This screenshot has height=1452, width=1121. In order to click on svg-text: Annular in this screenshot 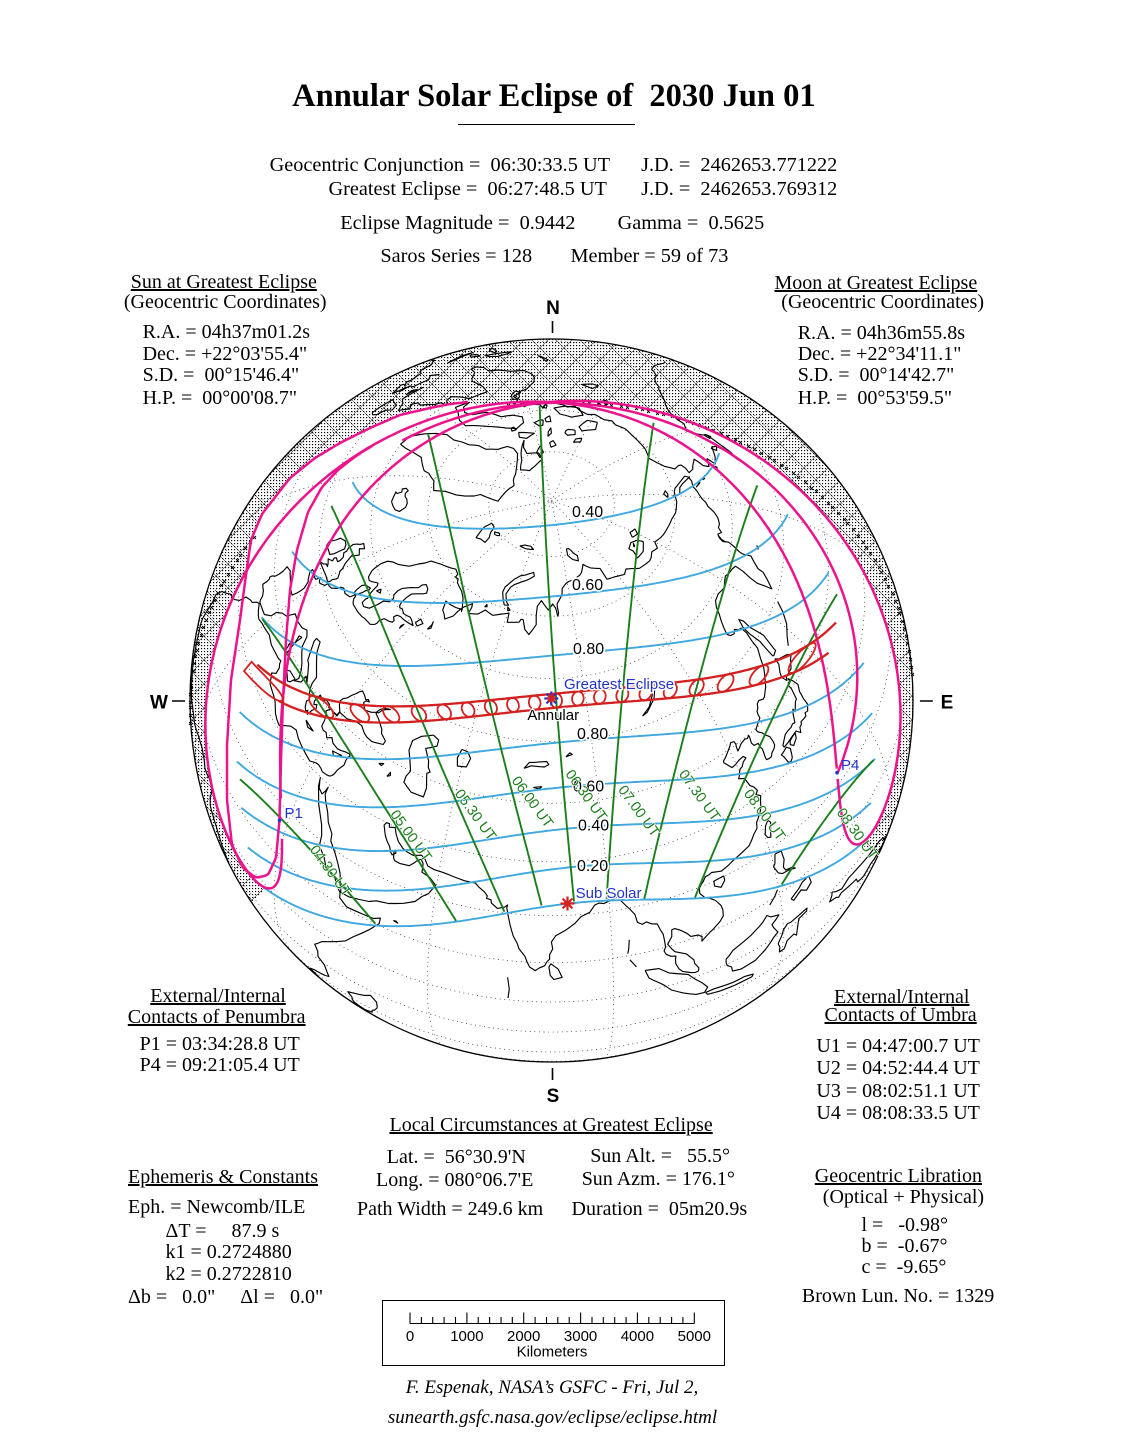, I will do `click(553, 715)`.